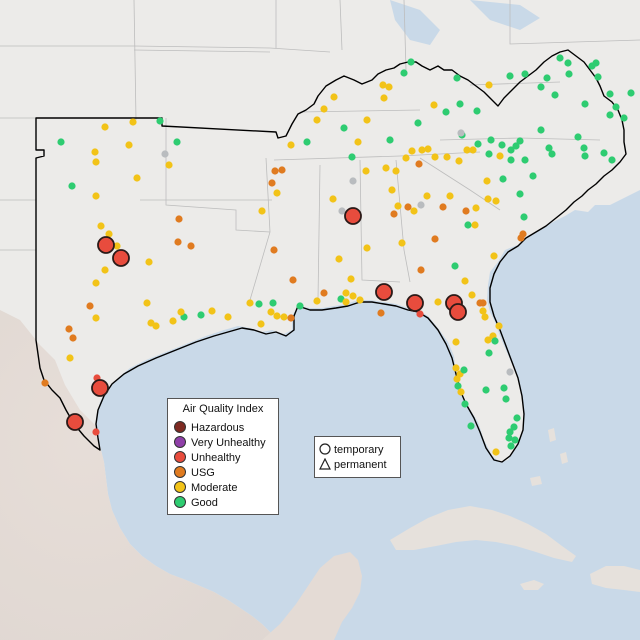  Describe the element at coordinates (360, 465) in the screenshot. I see `legend-label: permanent` at that location.